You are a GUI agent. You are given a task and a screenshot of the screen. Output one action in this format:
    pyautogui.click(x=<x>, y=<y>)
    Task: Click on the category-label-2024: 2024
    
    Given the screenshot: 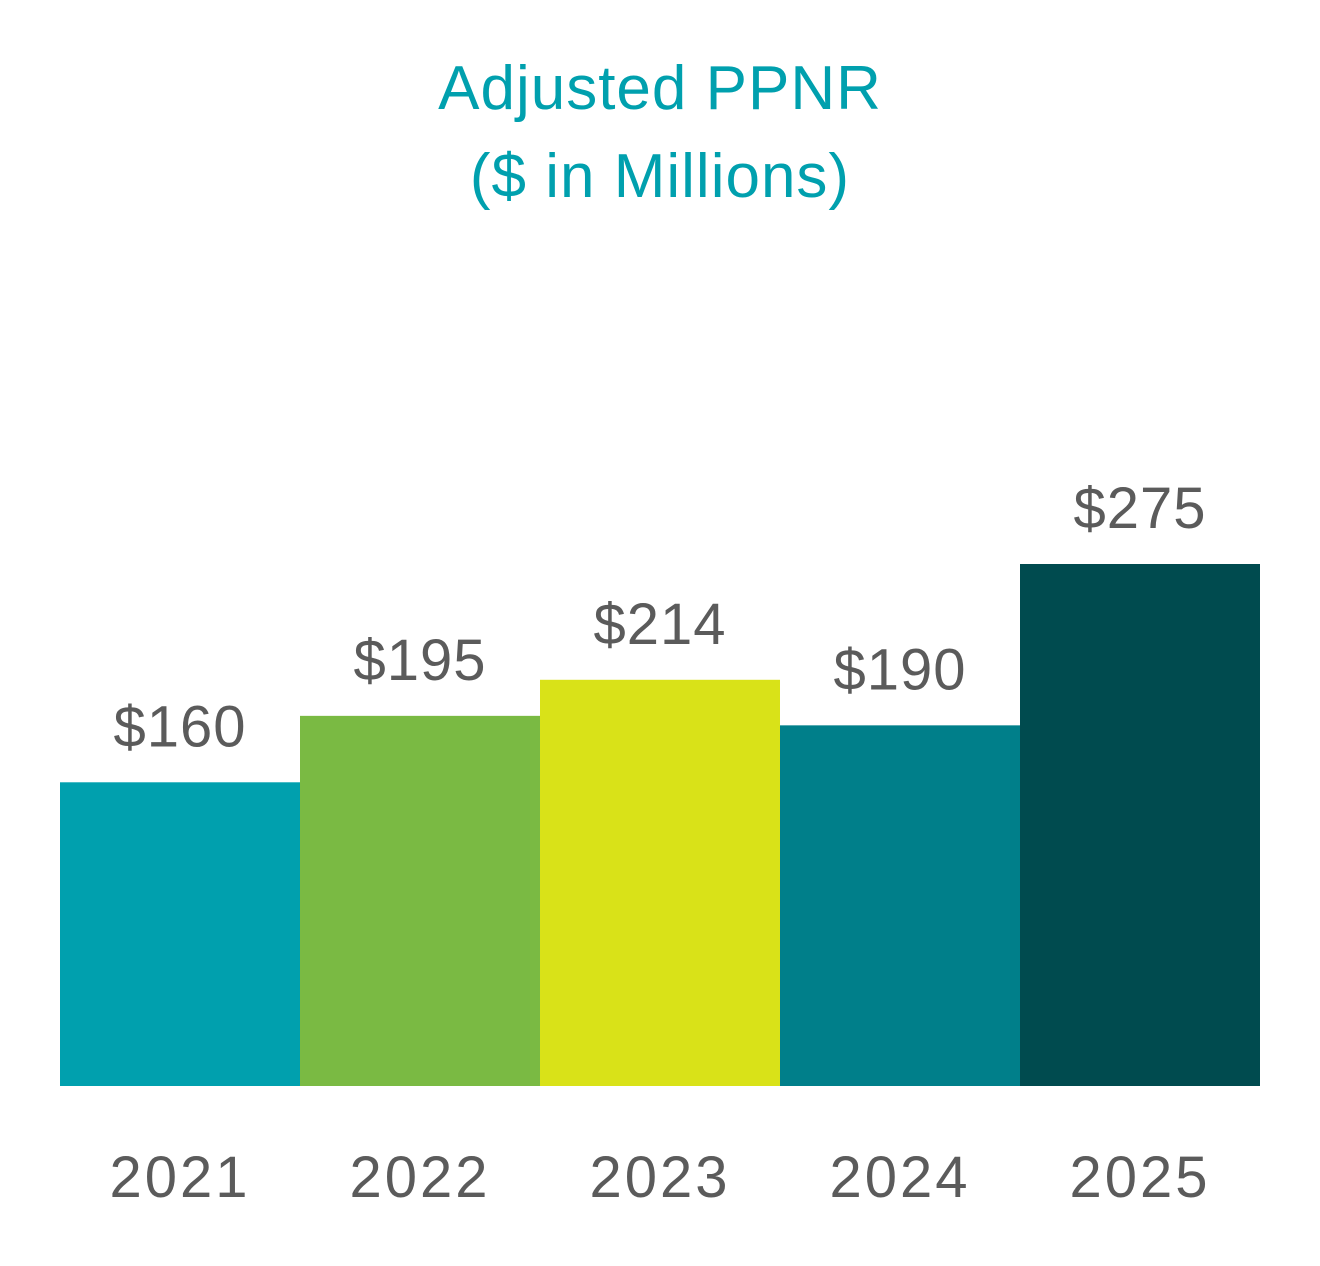 What is the action you would take?
    pyautogui.click(x=899, y=1177)
    